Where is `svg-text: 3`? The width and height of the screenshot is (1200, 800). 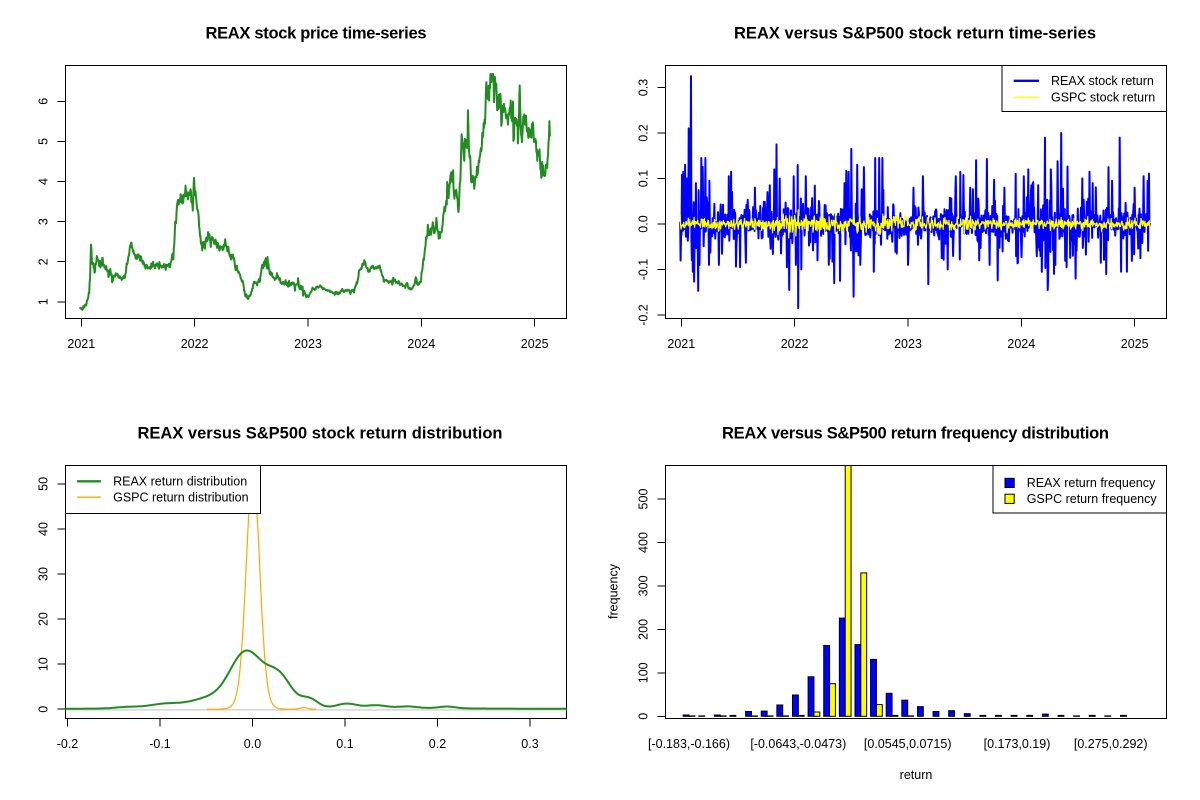
svg-text: 3 is located at coordinates (43, 221).